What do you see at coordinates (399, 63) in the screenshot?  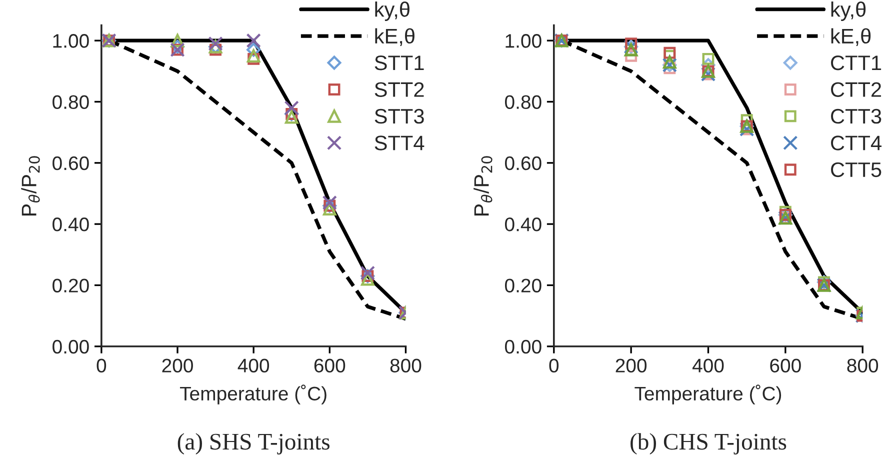 I see `legend-label: STT1` at bounding box center [399, 63].